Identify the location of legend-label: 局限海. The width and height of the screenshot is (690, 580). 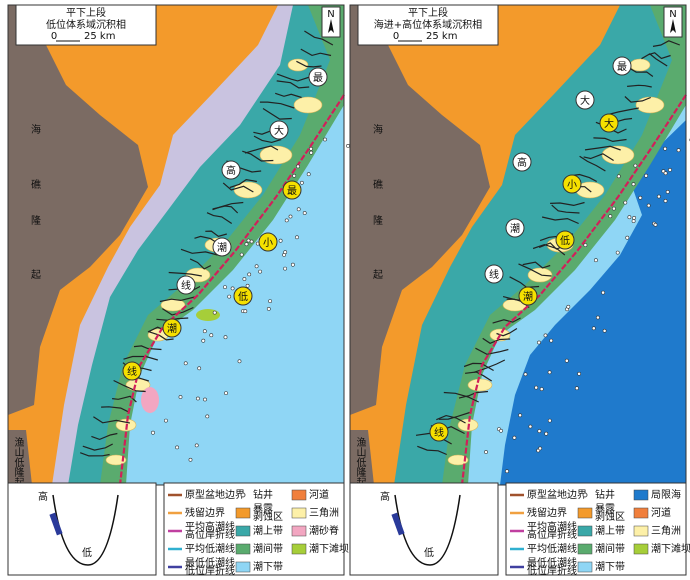
(666, 494).